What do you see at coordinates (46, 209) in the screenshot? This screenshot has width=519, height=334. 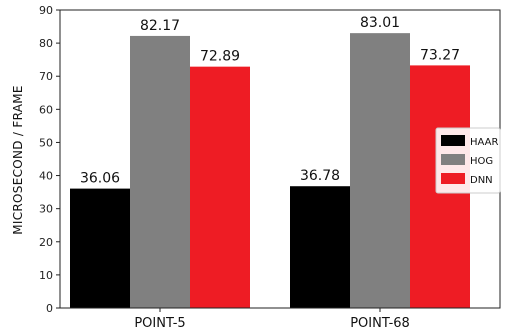 I see `y-tick-label: 30` at bounding box center [46, 209].